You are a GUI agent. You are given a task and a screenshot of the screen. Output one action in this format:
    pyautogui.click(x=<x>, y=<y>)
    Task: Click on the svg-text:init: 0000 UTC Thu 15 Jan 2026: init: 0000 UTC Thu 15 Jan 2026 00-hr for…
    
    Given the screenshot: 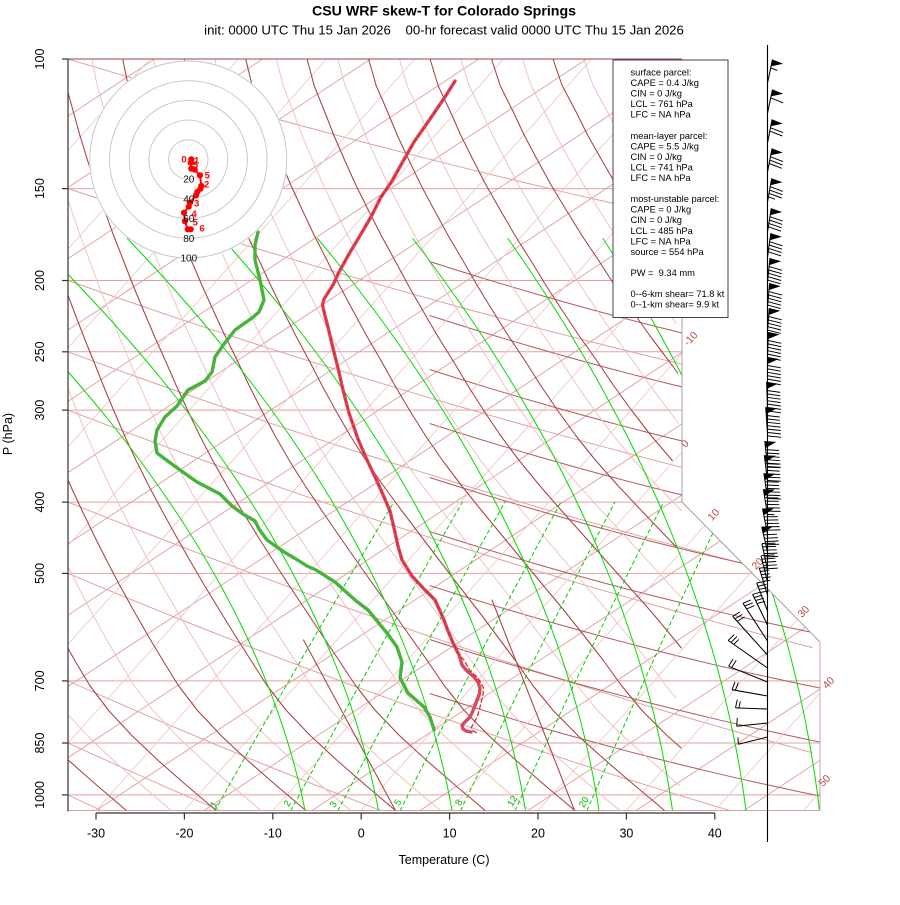 What is the action you would take?
    pyautogui.click(x=444, y=30)
    